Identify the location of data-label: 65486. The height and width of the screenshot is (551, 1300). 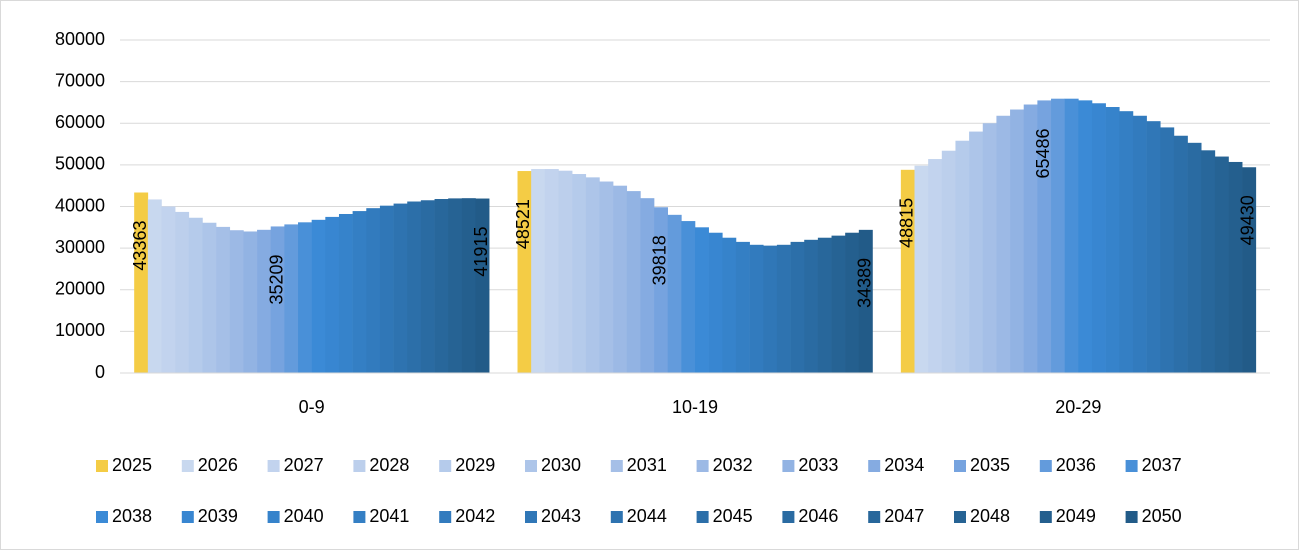
(1043, 153).